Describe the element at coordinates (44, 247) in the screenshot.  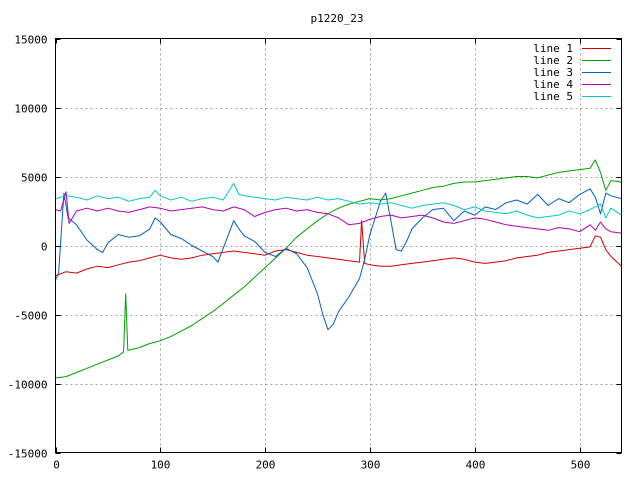
I see `y-tick-label: 0` at that location.